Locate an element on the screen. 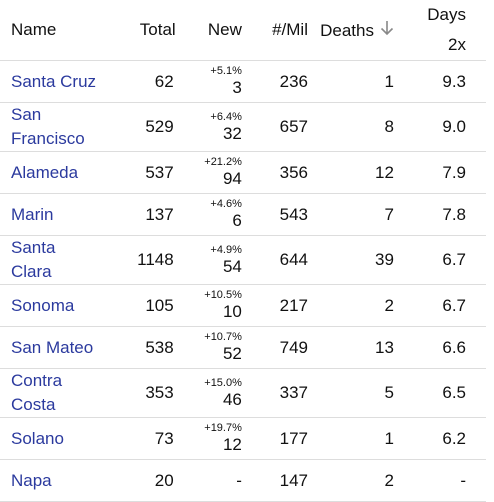 The height and width of the screenshot is (502, 494). cases-per-million: 236 is located at coordinates (274, 81).